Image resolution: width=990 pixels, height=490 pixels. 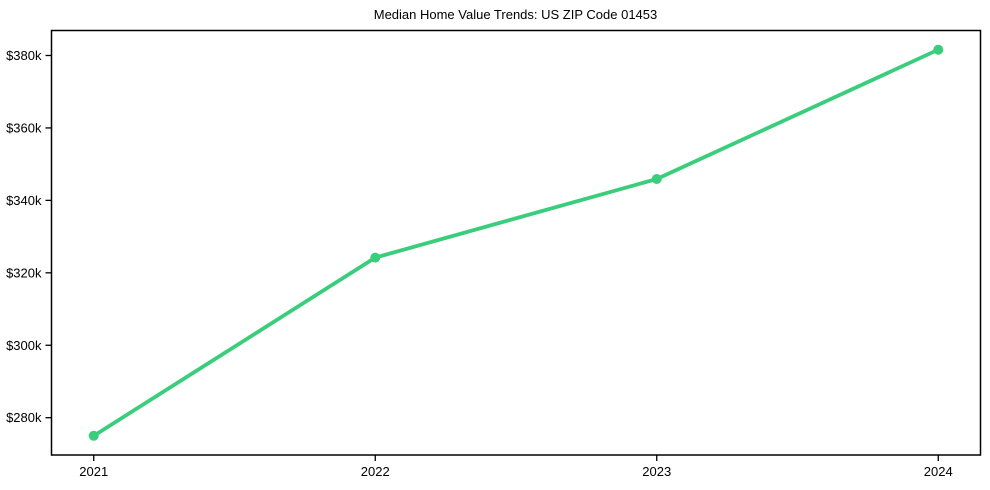 What do you see at coordinates (656, 471) in the screenshot?
I see `x-tick-label: 2023` at bounding box center [656, 471].